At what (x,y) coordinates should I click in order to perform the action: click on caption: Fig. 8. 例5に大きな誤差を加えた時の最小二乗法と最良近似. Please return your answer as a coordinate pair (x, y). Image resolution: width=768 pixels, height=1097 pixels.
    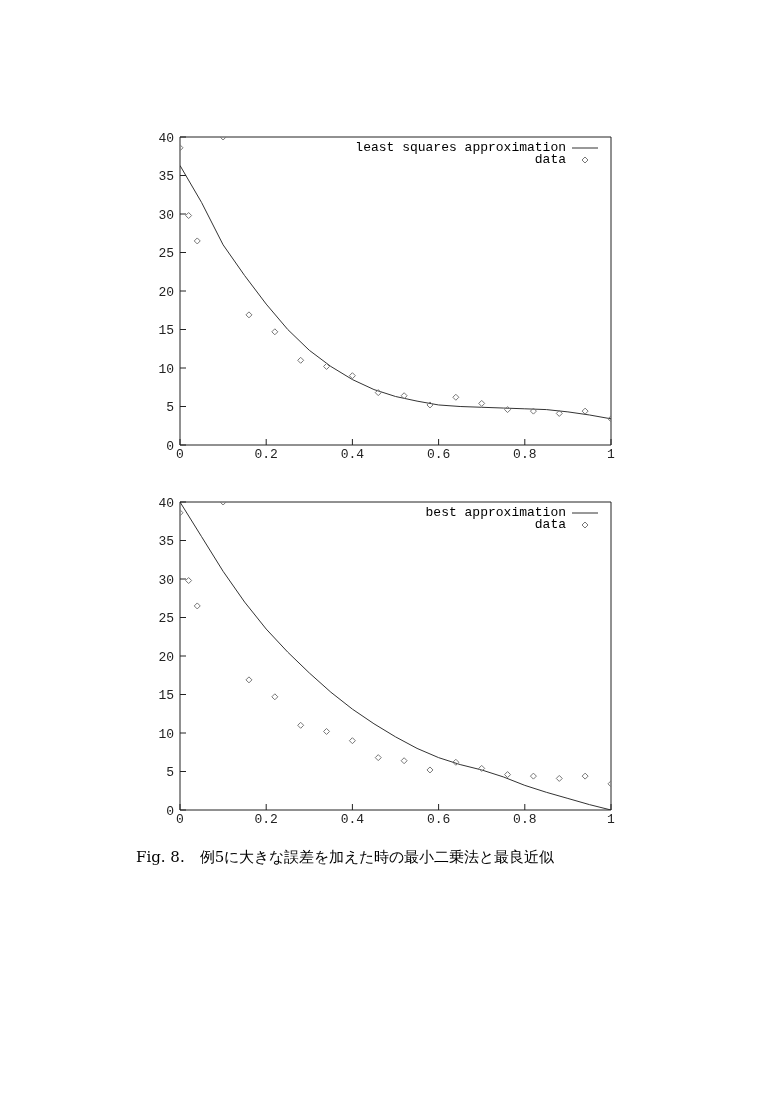
    Looking at the image, I should click on (346, 857).